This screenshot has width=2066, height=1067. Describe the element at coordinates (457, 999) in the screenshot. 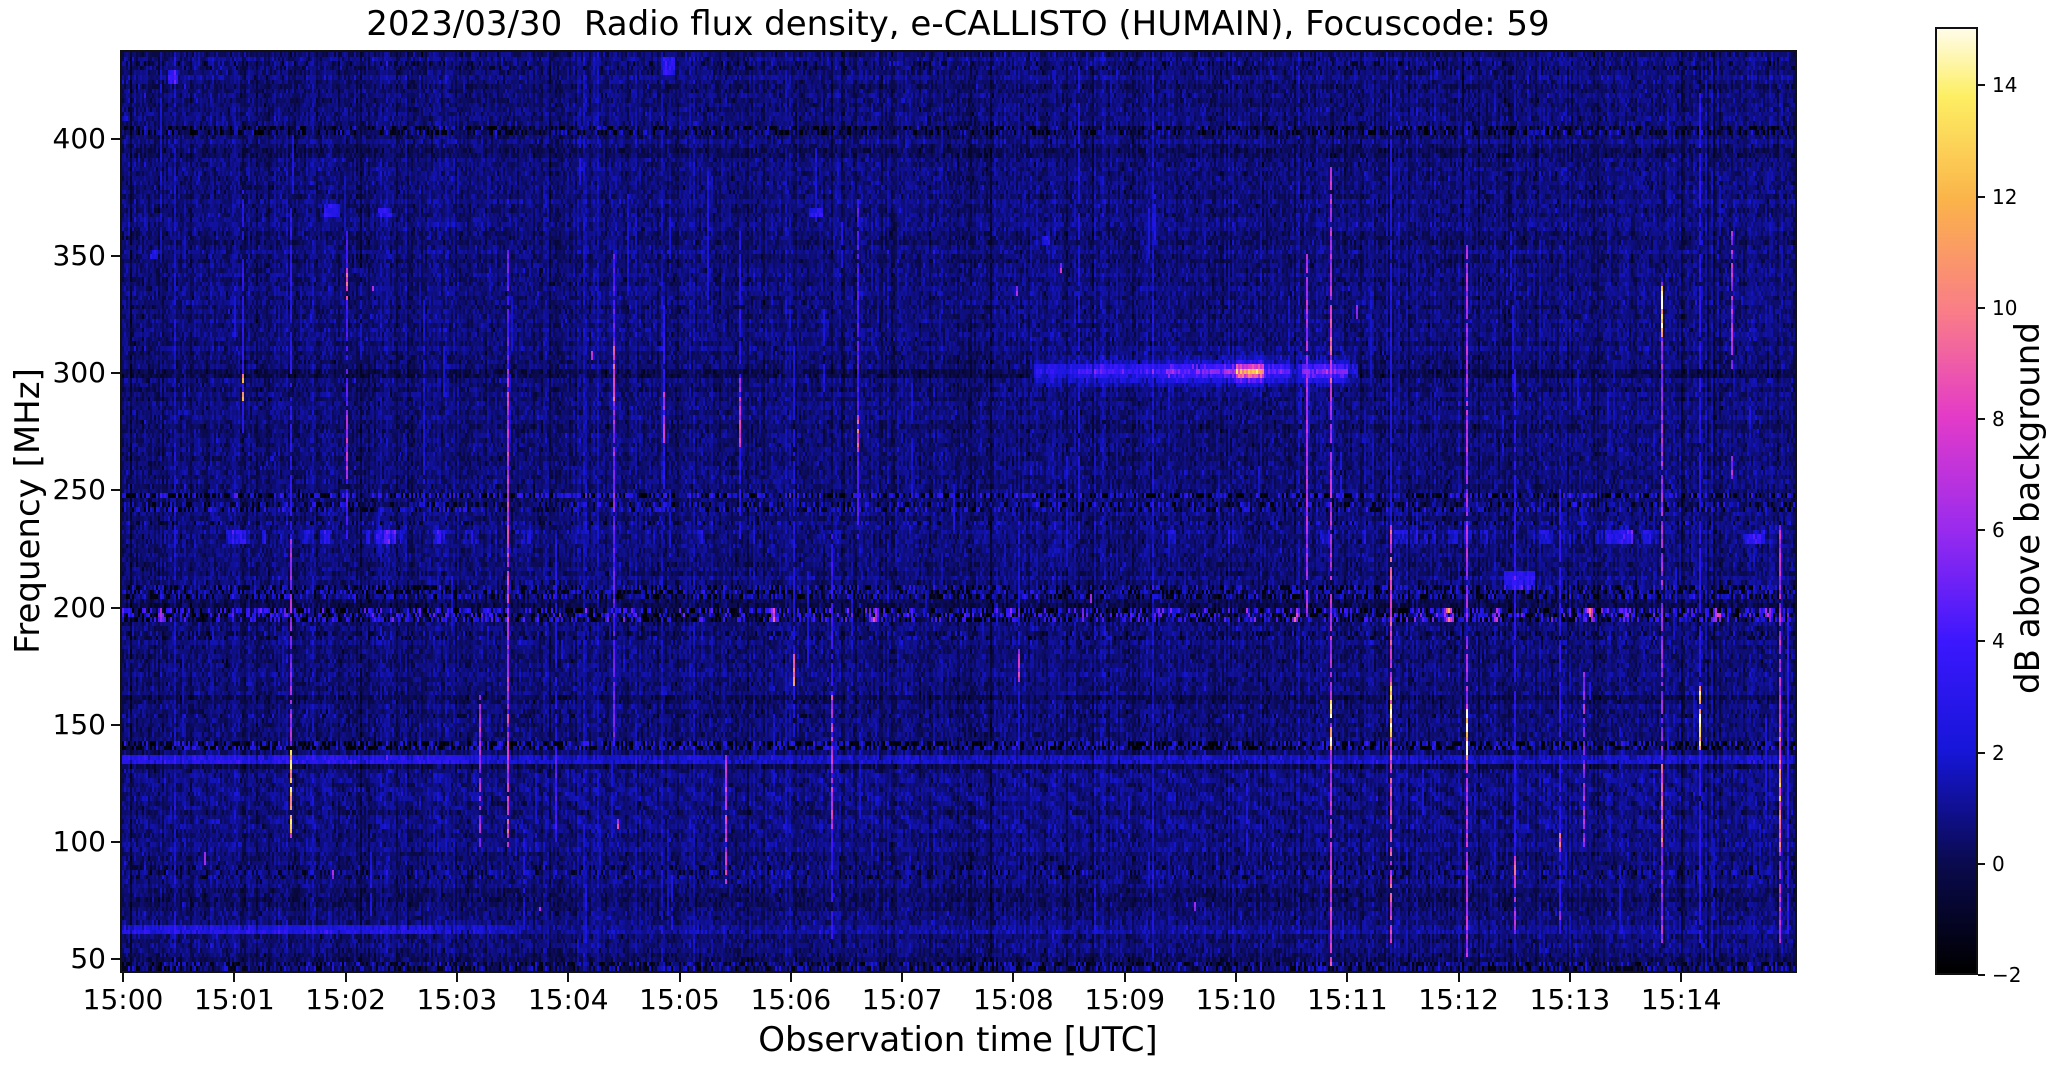

I see `x-axis-tick-label: 15:03` at that location.